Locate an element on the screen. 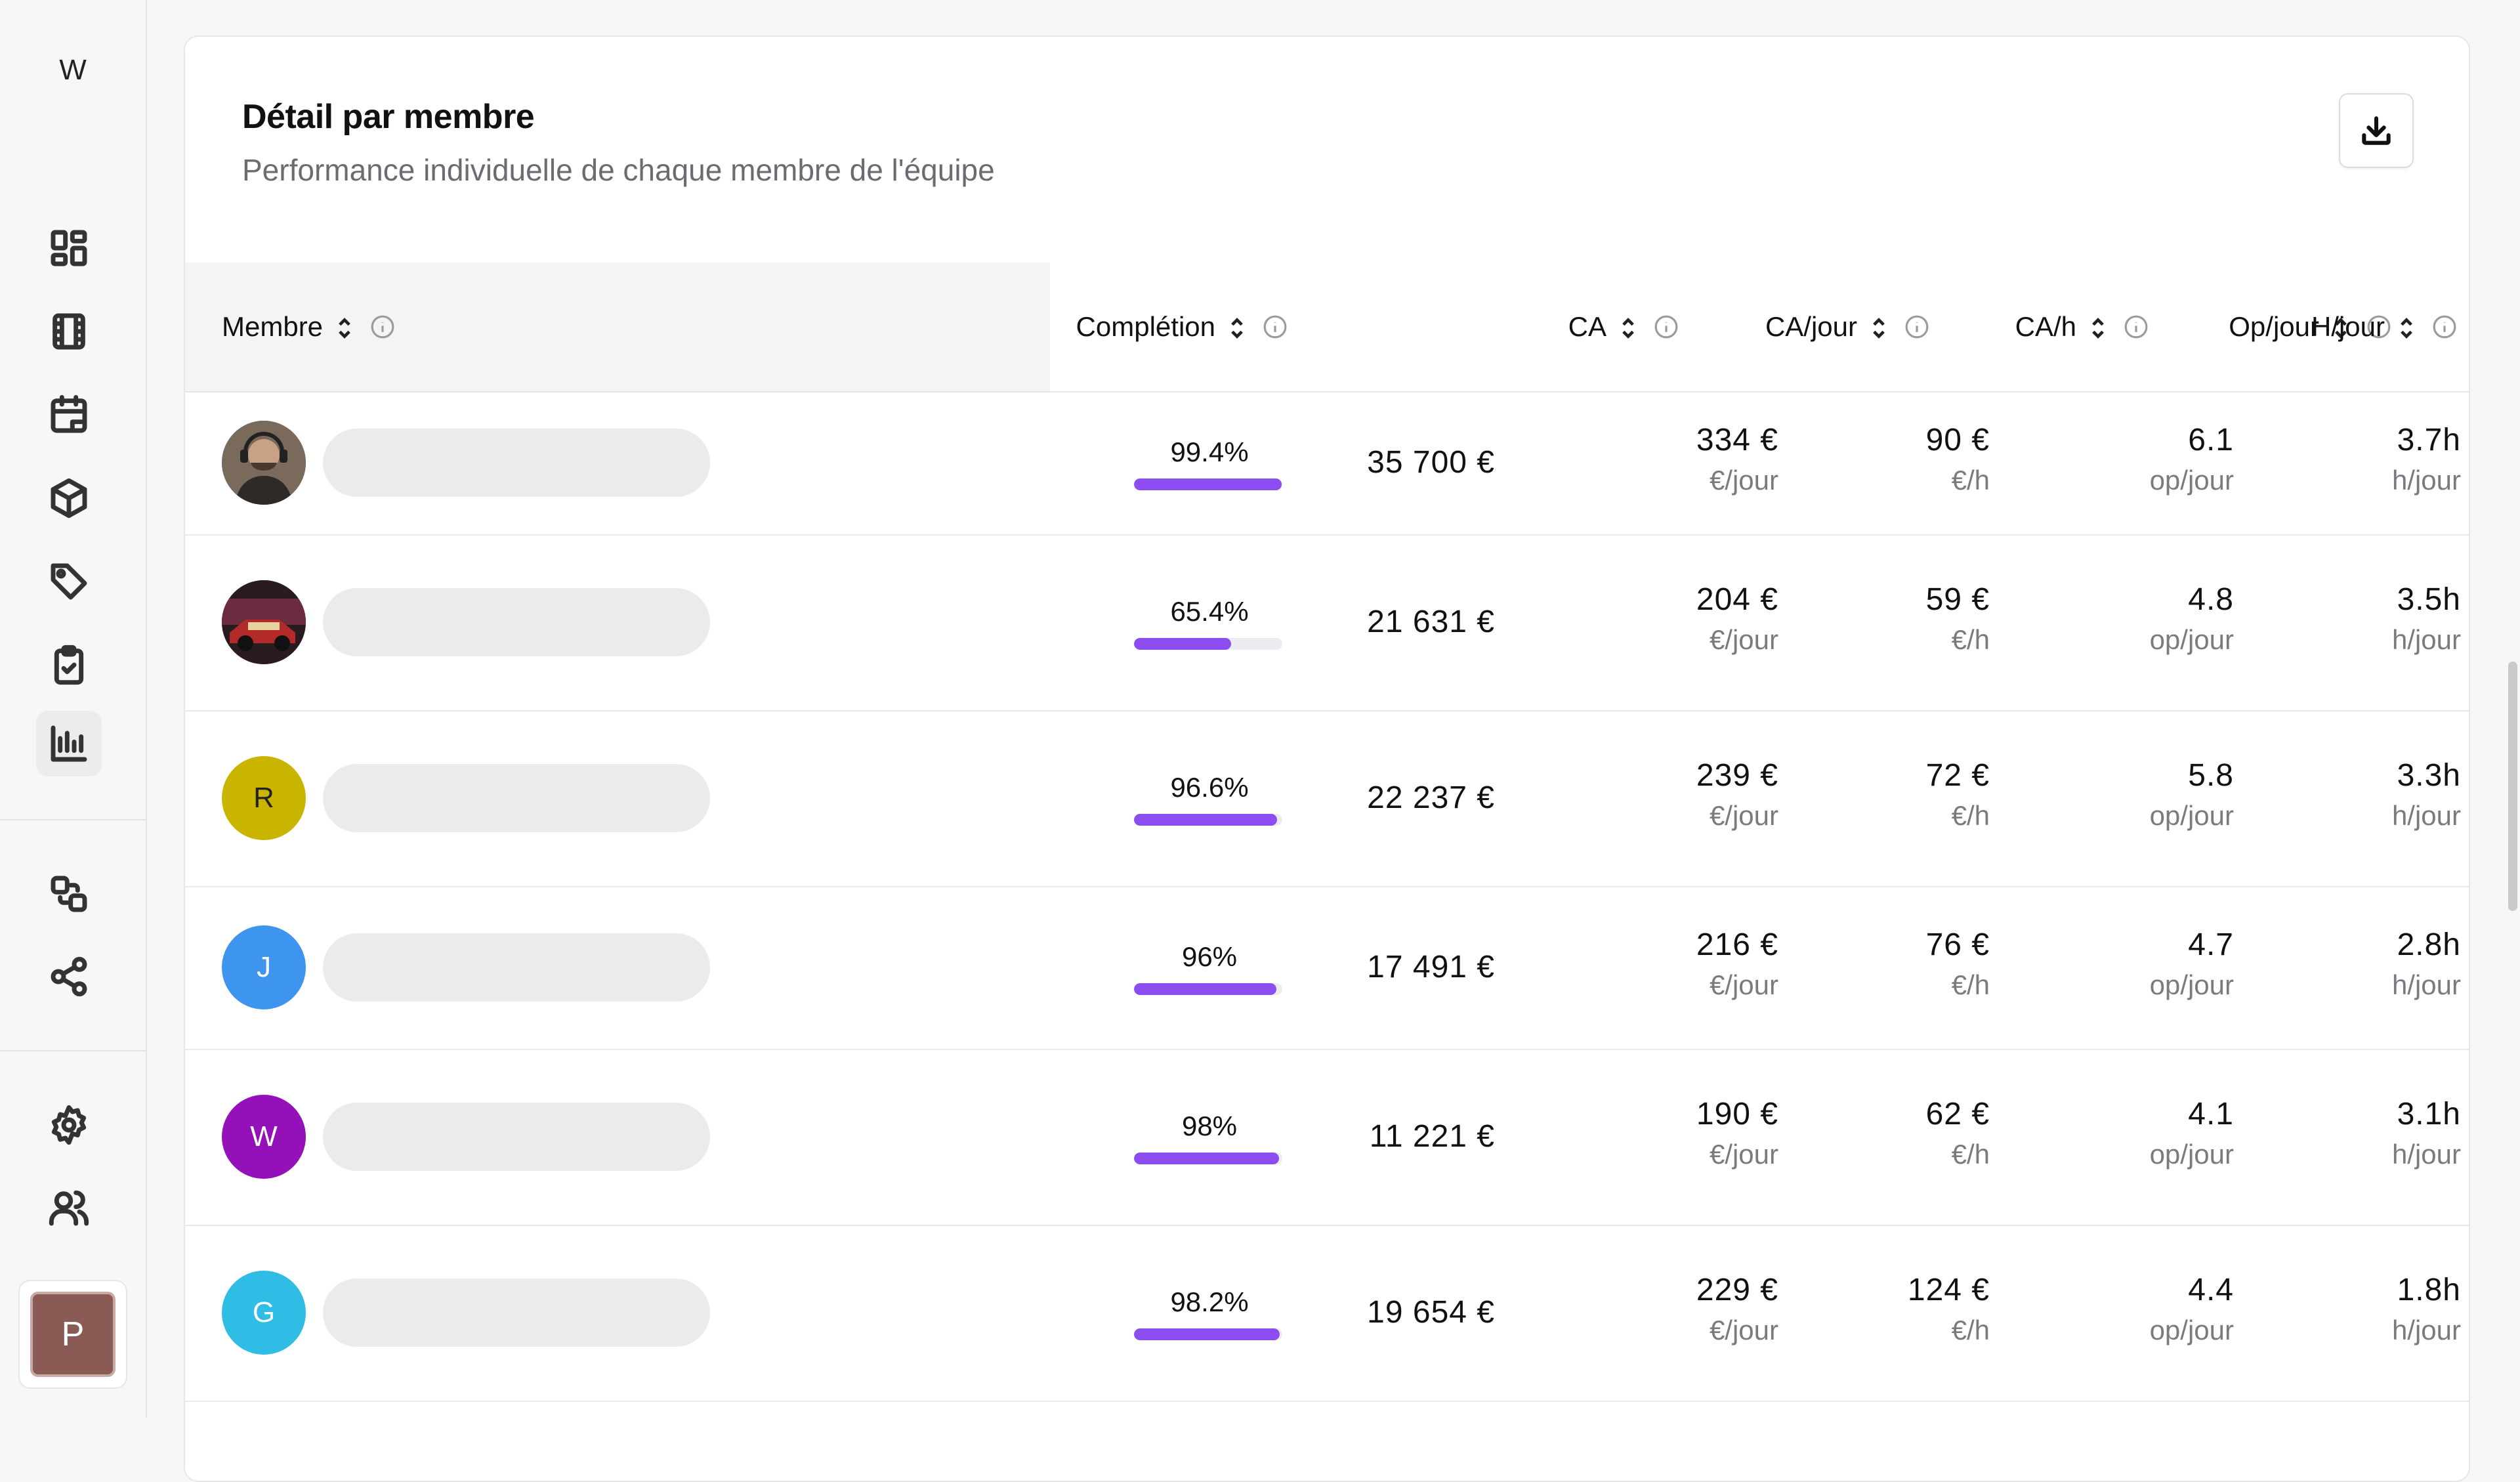 This screenshot has width=2520, height=1482. ca-h-value: 90 € is located at coordinates (1957, 440).